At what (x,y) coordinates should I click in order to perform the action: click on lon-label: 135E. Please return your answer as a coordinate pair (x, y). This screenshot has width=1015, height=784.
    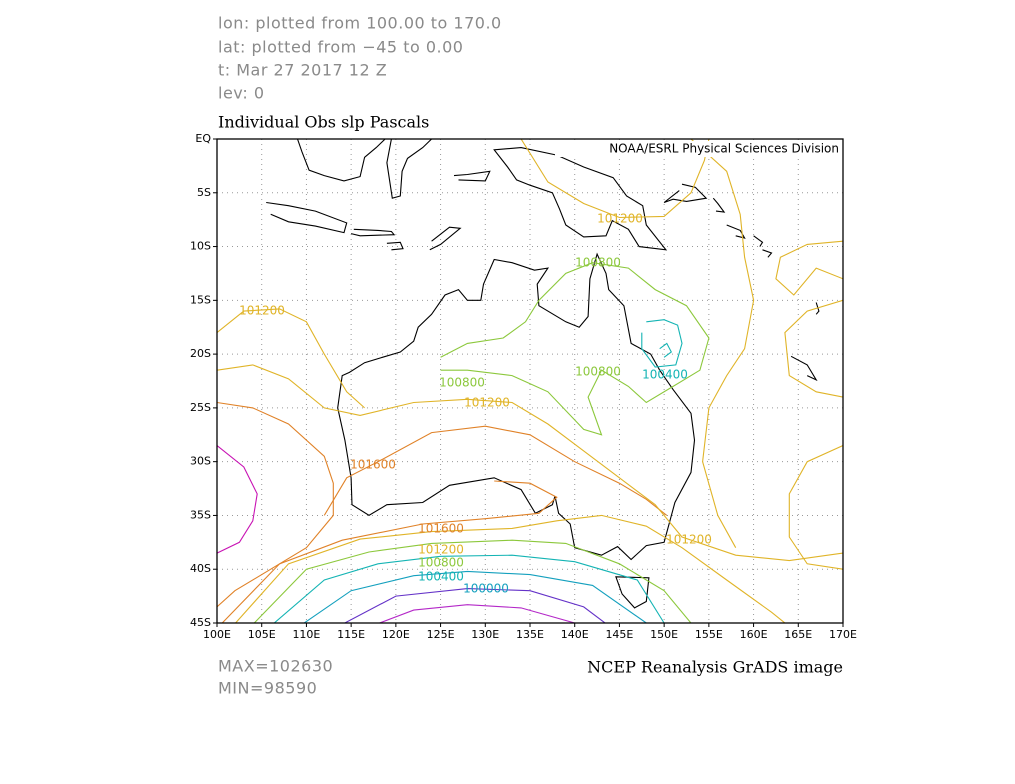
    Looking at the image, I should click on (530, 634).